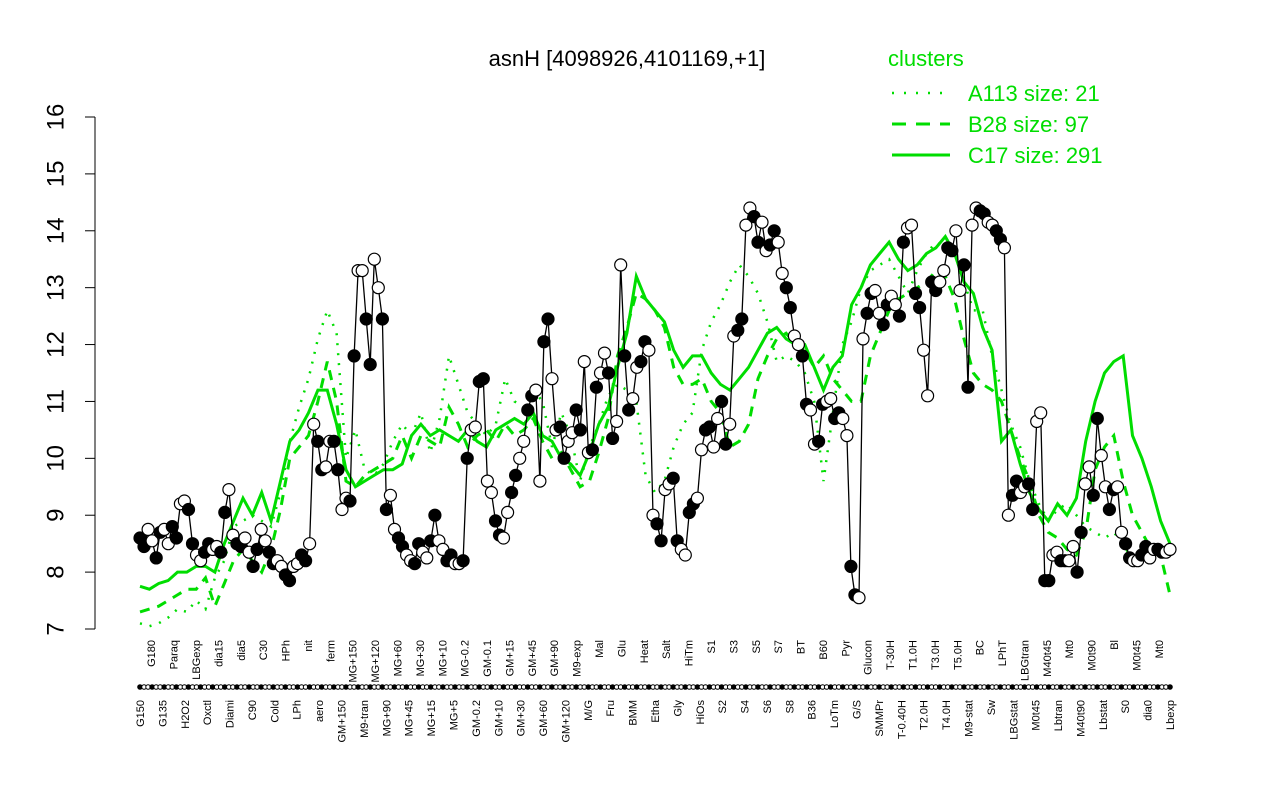  What do you see at coordinates (813, 710) in the screenshot?
I see `x-tick-label: B36` at bounding box center [813, 710].